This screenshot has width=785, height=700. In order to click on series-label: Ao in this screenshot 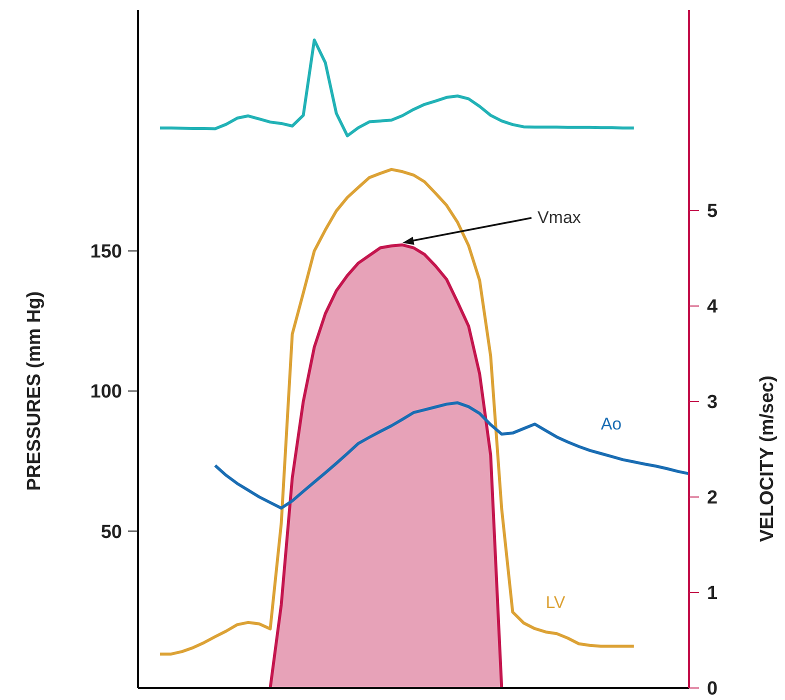, I will do `click(611, 424)`.